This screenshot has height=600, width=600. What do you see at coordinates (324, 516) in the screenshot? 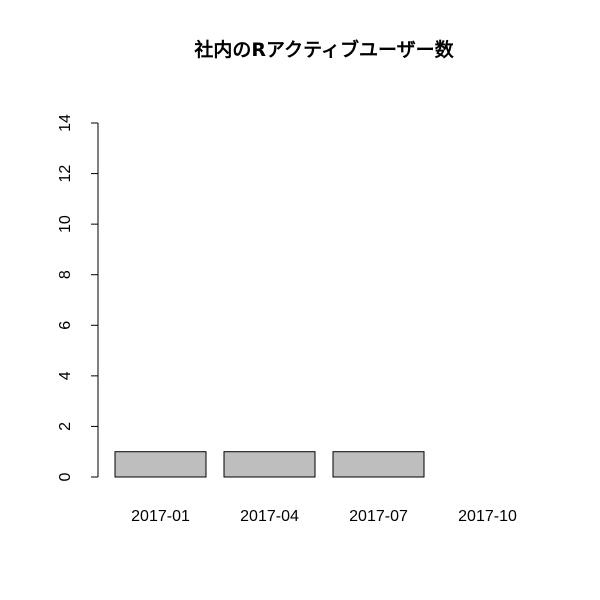
I see `x-axis-labels: 2017-01 2017-04 2017-07 2017-10` at bounding box center [324, 516].